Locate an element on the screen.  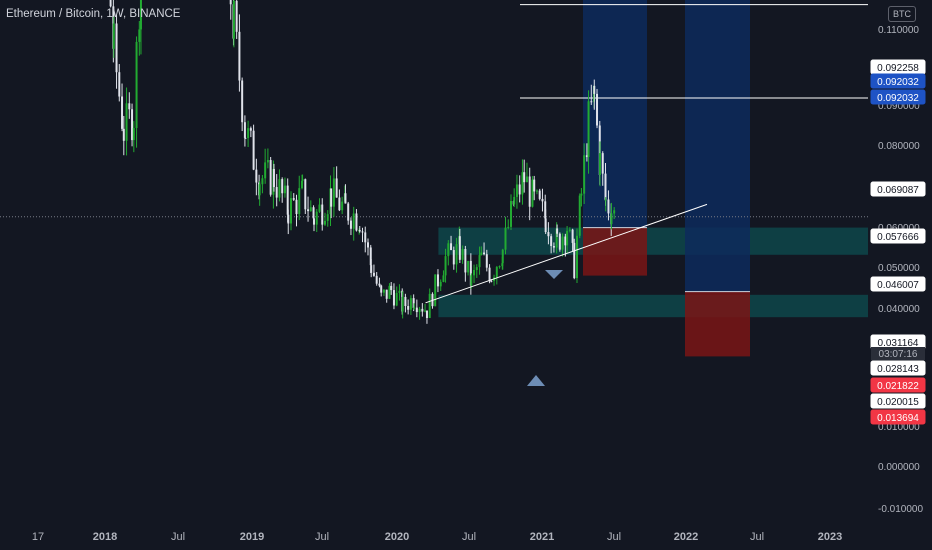
price-label: 0.020015 is located at coordinates (898, 402).